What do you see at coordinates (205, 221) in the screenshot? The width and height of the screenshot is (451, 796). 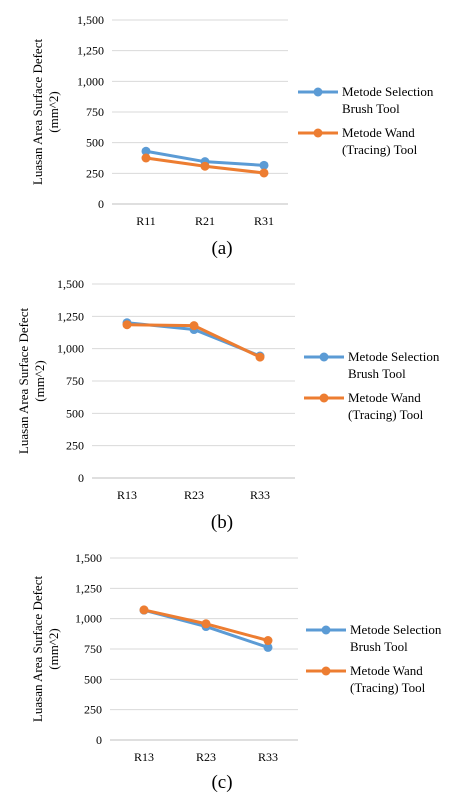 I see `x-tick-label: R21` at bounding box center [205, 221].